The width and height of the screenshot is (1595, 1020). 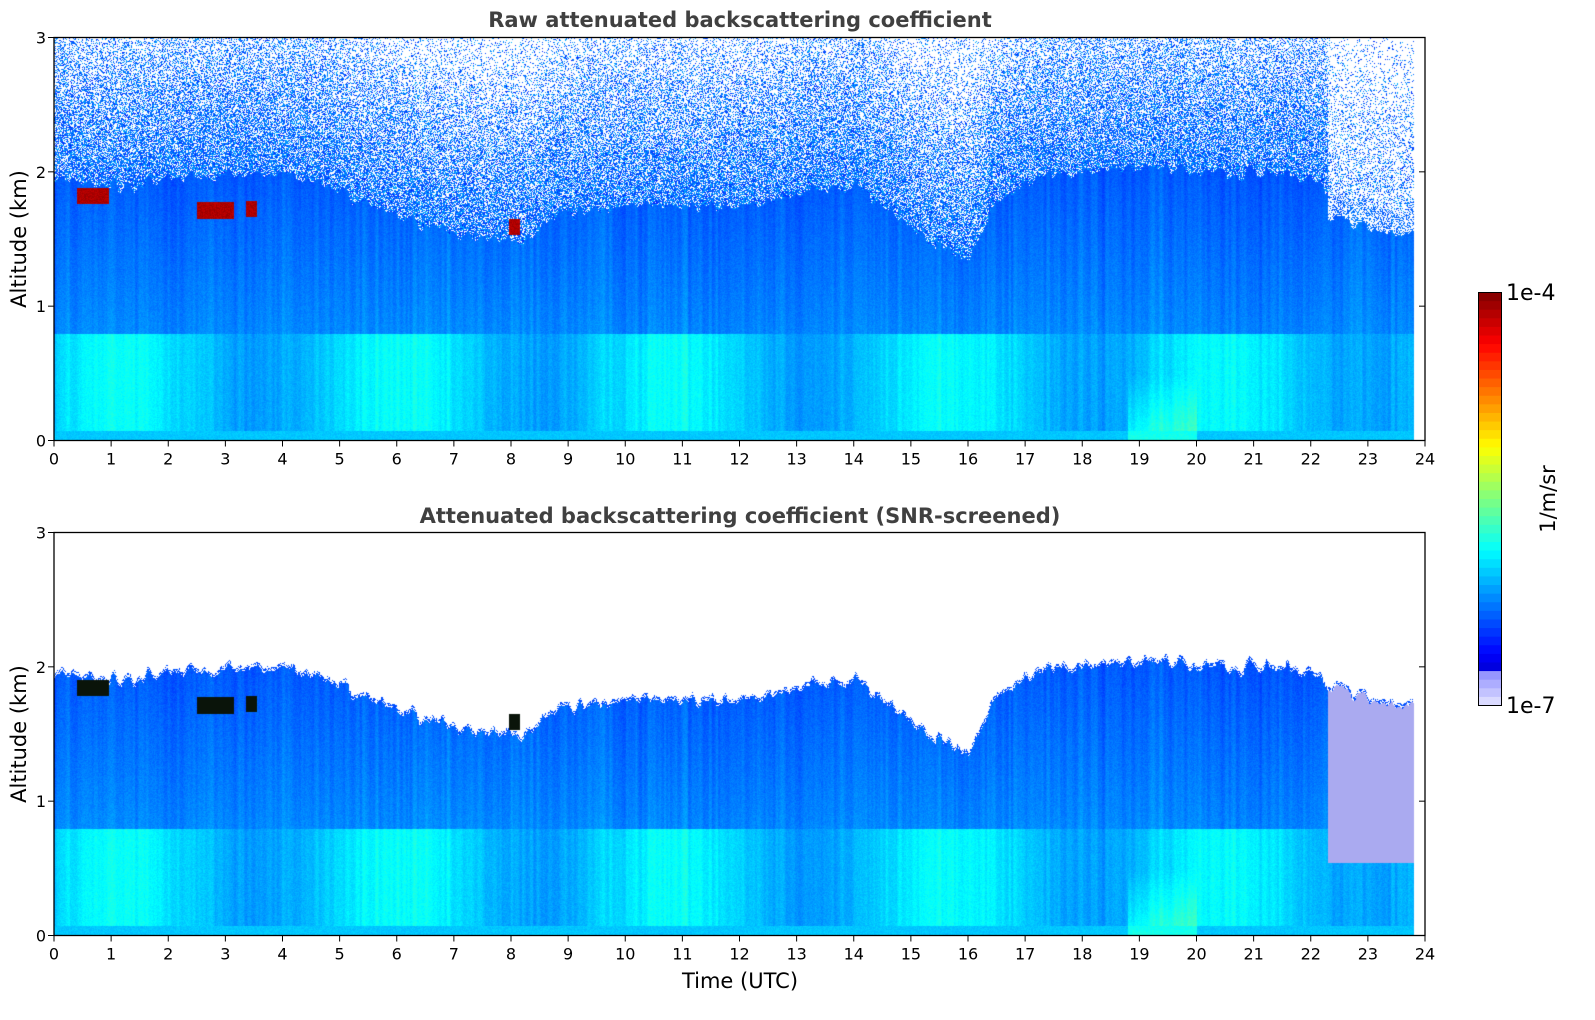 I want to click on x-tick-label: 0, so click(x=54, y=459).